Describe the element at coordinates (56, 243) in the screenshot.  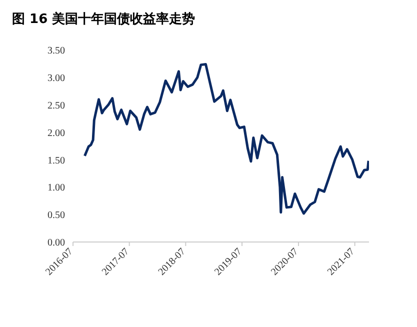
I see `y-tick-label: 0.00` at that location.